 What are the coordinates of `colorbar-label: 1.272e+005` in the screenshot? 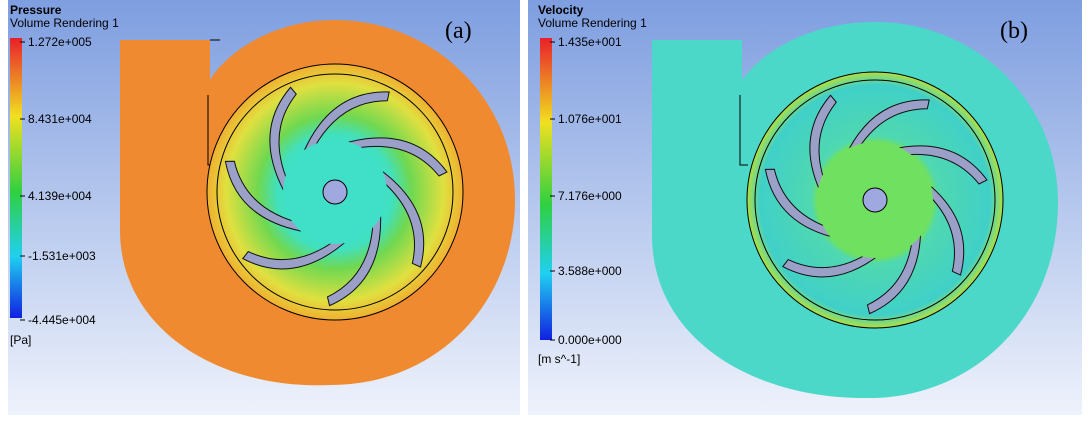 It's located at (60, 42).